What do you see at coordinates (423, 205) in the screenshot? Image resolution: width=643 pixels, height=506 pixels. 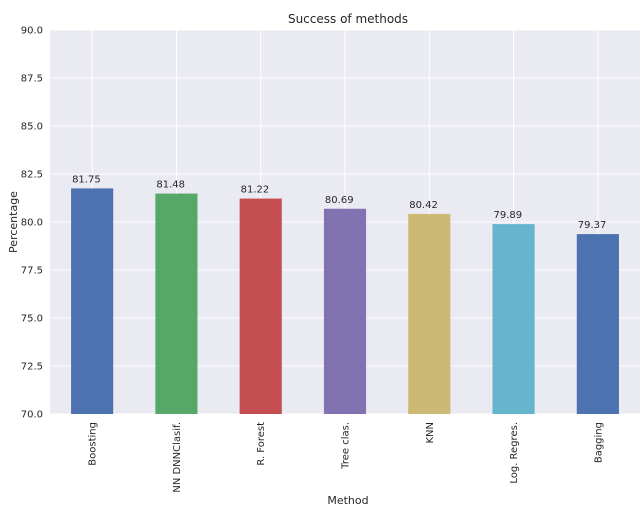 I see `bar-value-label: 80.42` at bounding box center [423, 205].